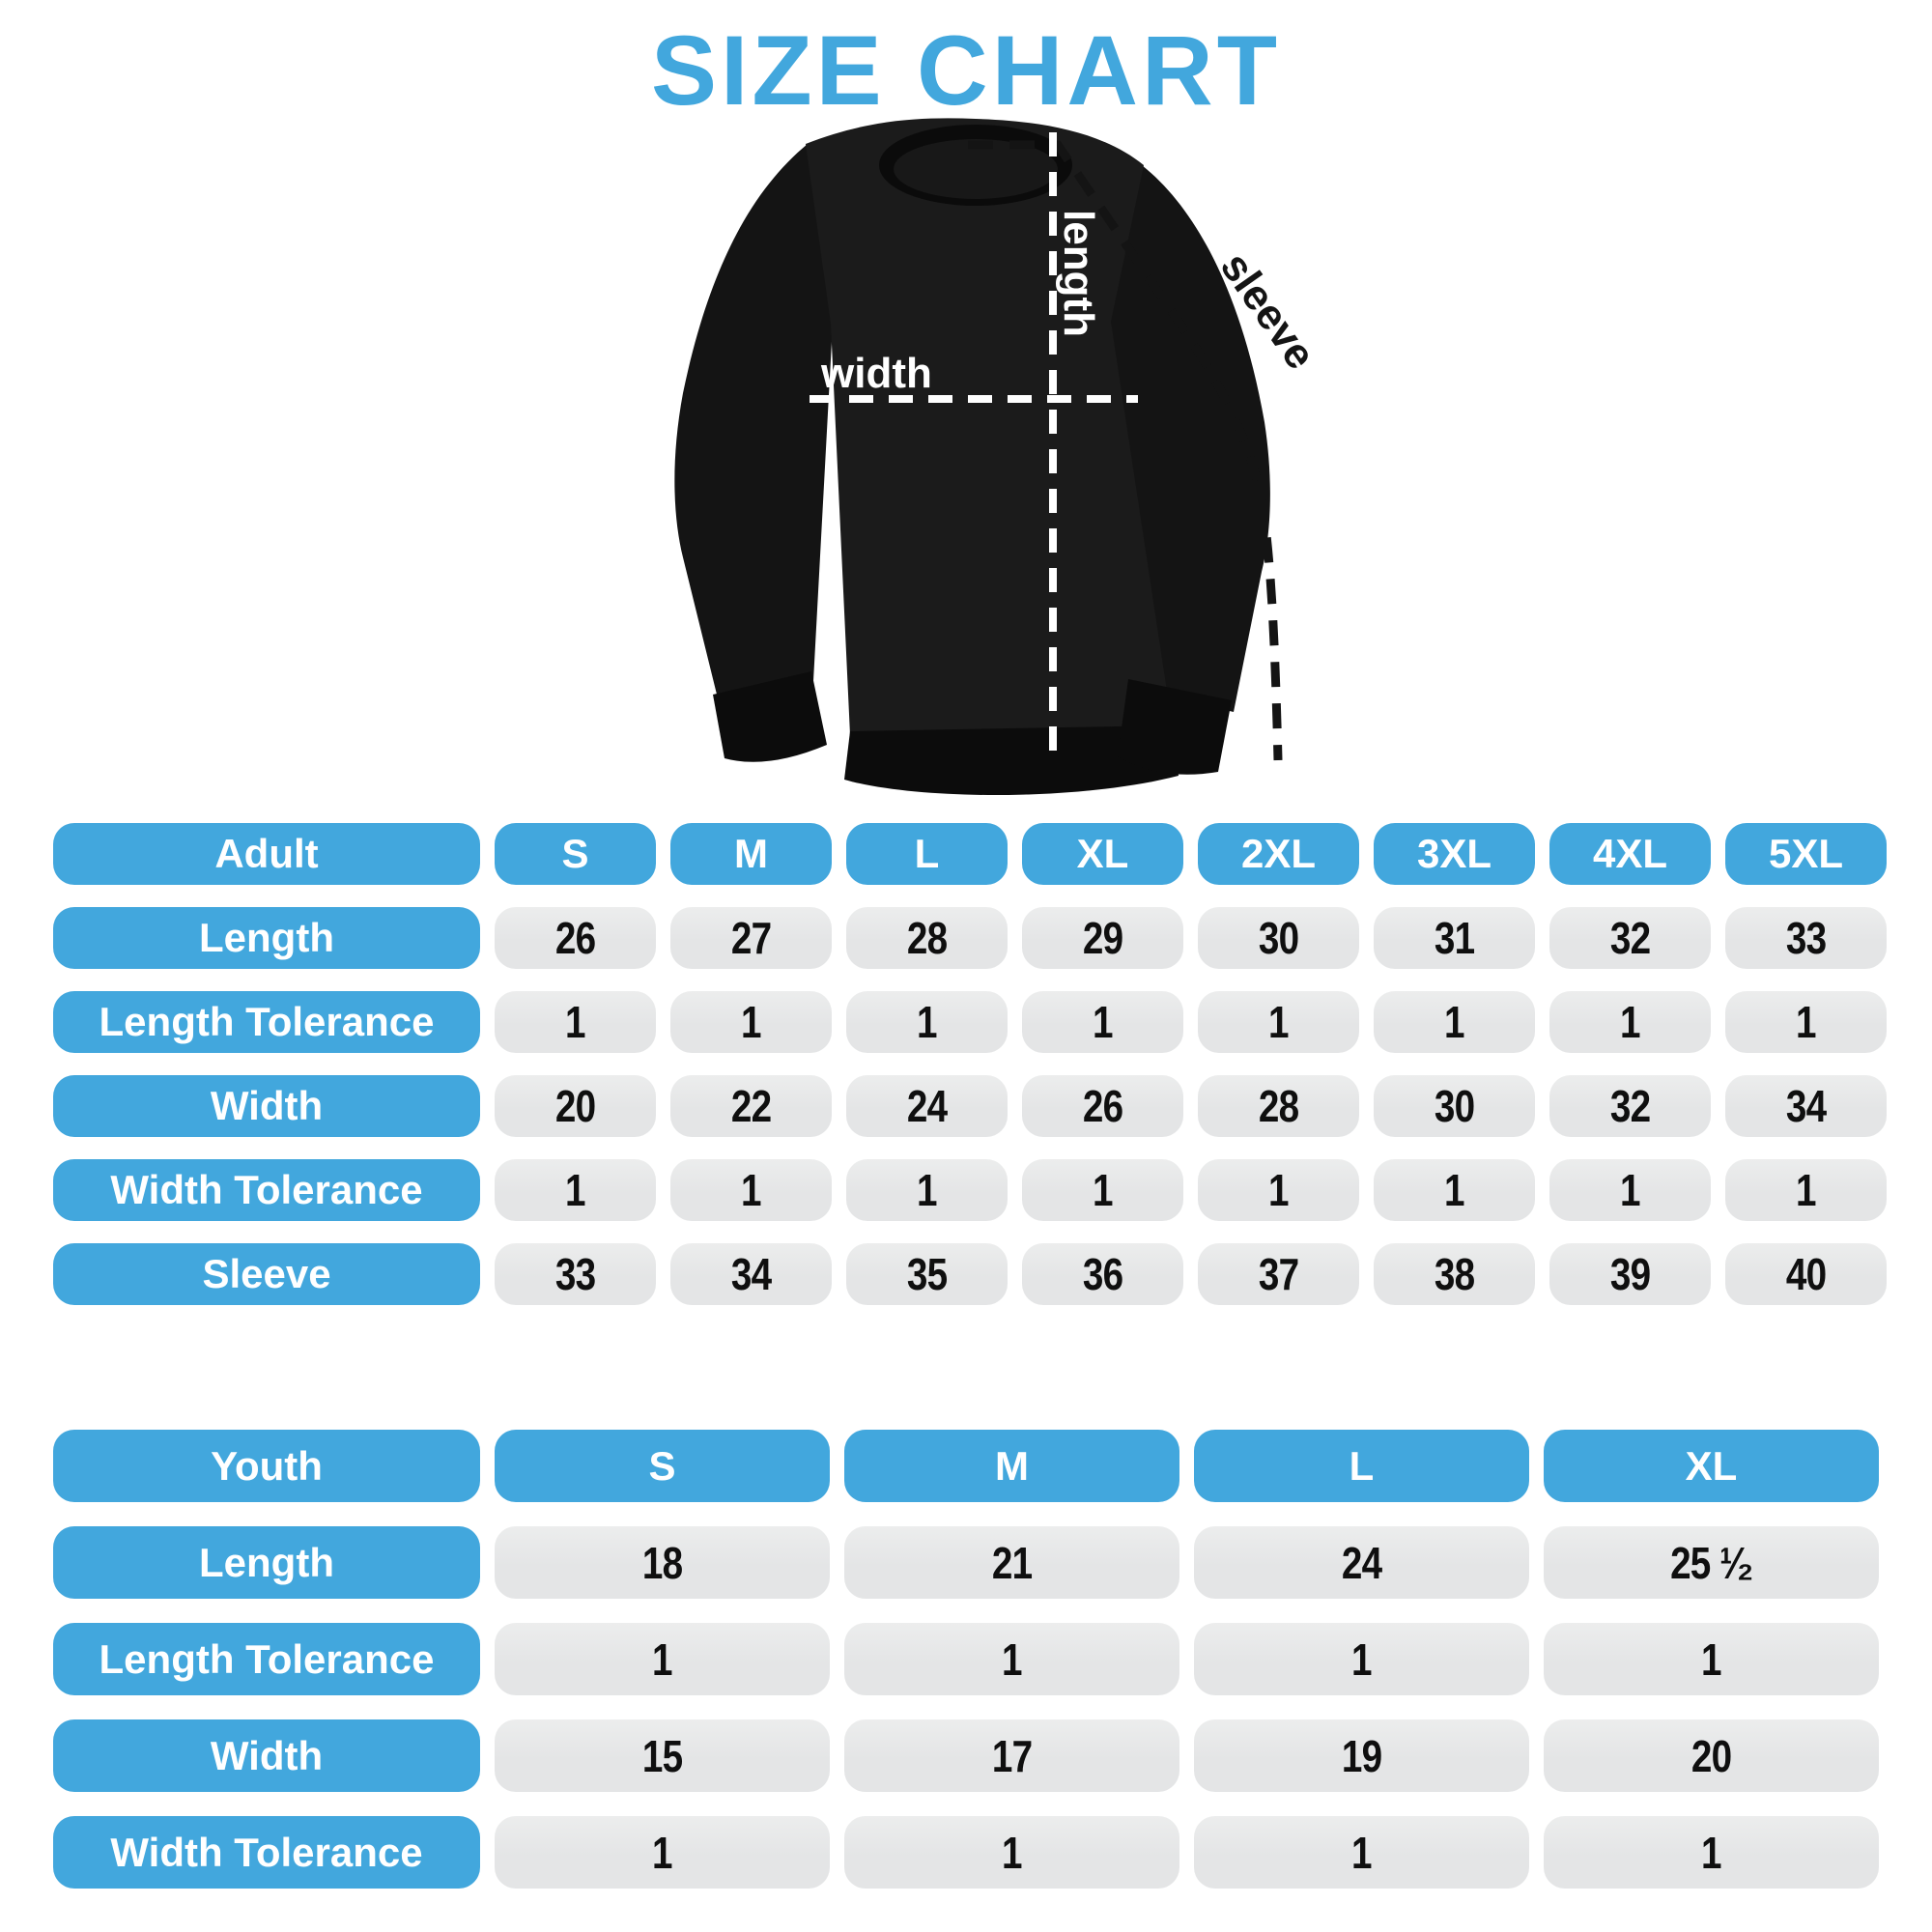 This screenshot has width=1932, height=1932. Describe the element at coordinates (753, 425) in the screenshot. I see `sweatshirt-left-sleeve` at that location.